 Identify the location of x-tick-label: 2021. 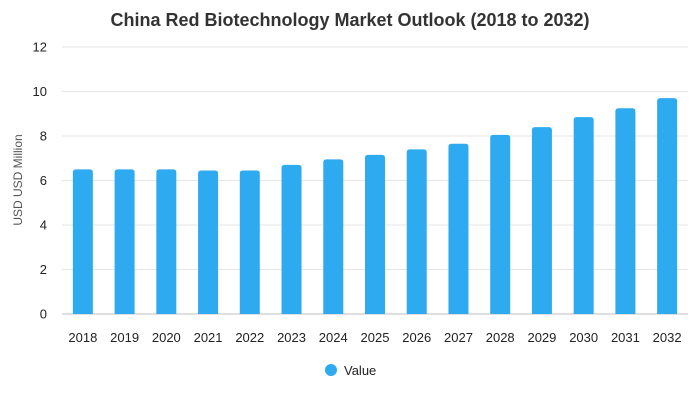
(208, 337).